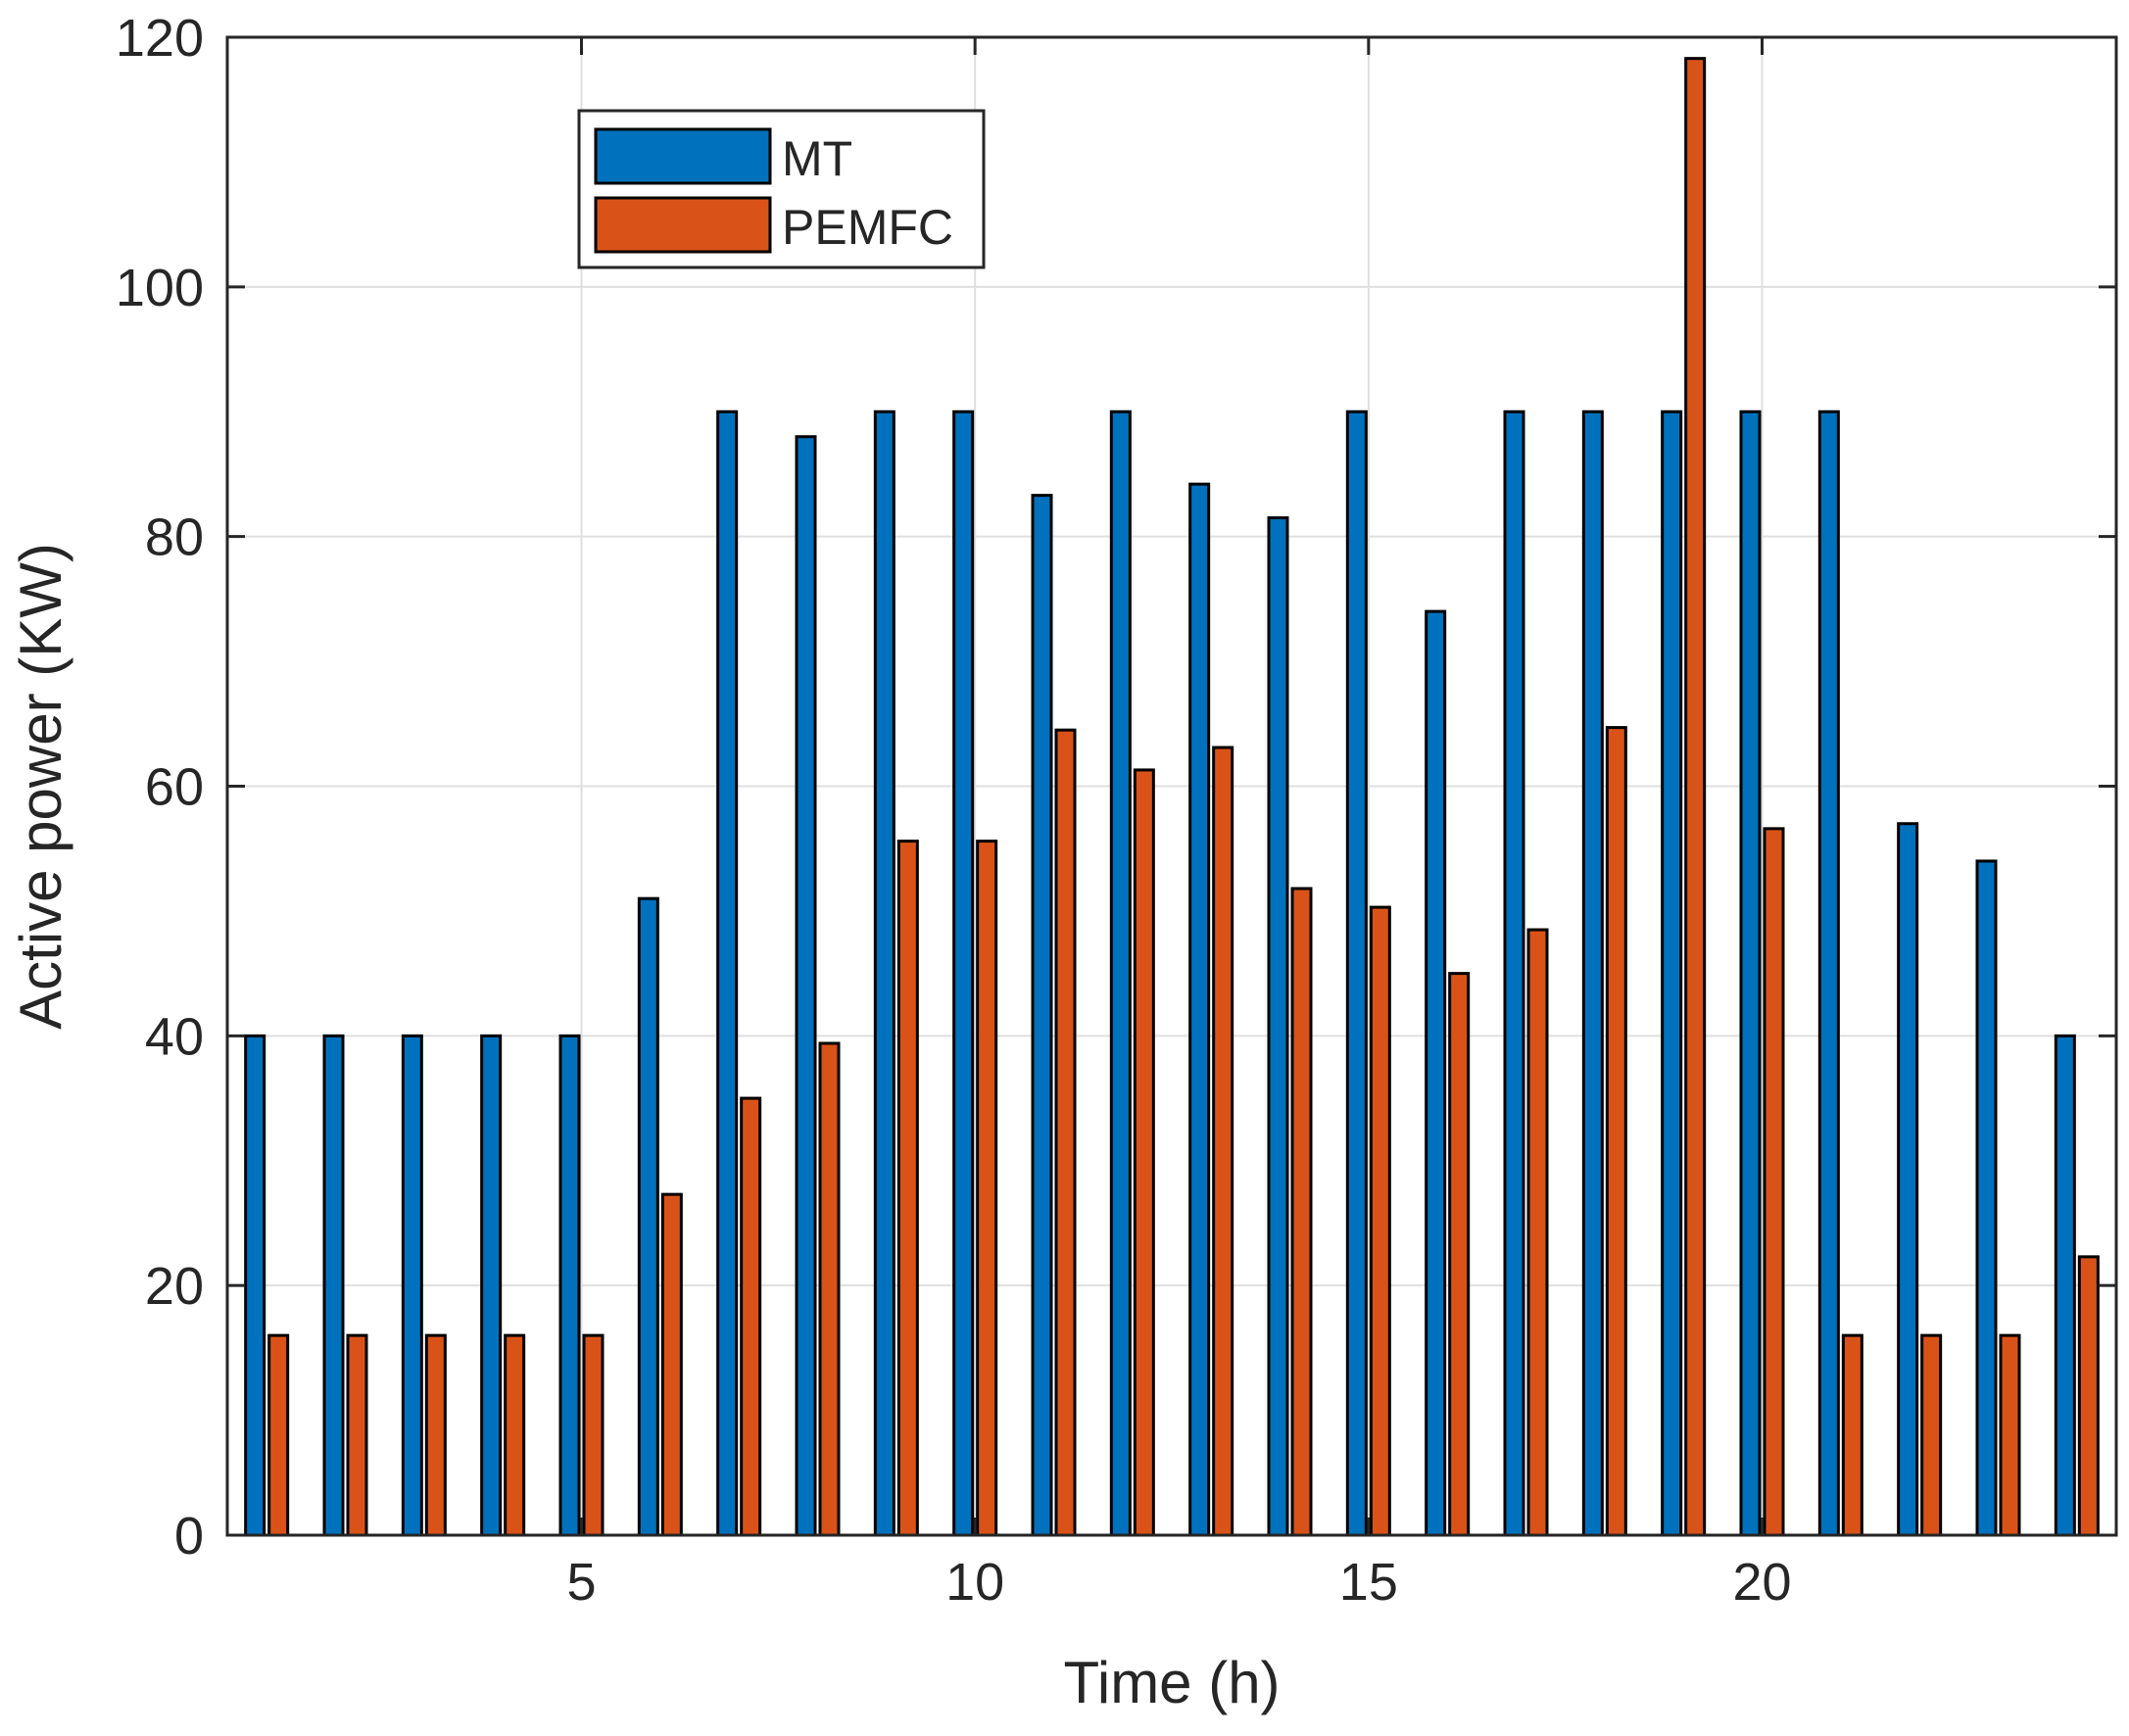 The image size is (2129, 1736). Describe the element at coordinates (1762, 1582) in the screenshot. I see `x-tick-label: 20` at that location.